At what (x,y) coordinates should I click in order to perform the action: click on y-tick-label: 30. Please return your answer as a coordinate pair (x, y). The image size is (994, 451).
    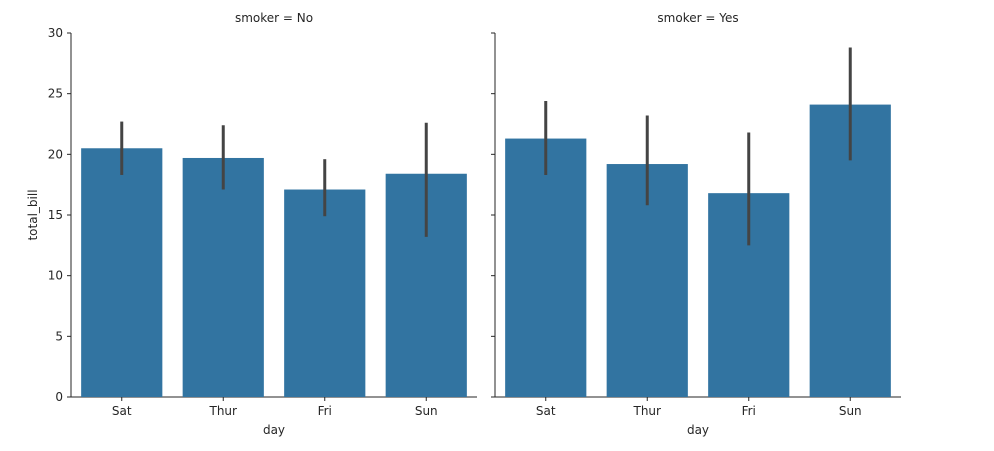
    Looking at the image, I should click on (55, 33).